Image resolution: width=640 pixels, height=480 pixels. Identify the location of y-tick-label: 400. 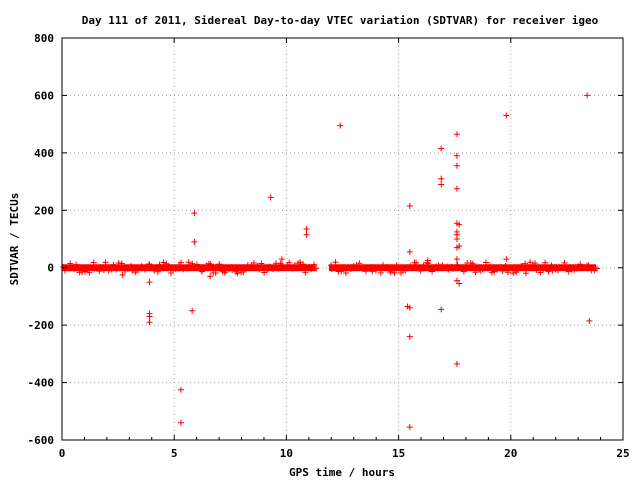
(44, 153).